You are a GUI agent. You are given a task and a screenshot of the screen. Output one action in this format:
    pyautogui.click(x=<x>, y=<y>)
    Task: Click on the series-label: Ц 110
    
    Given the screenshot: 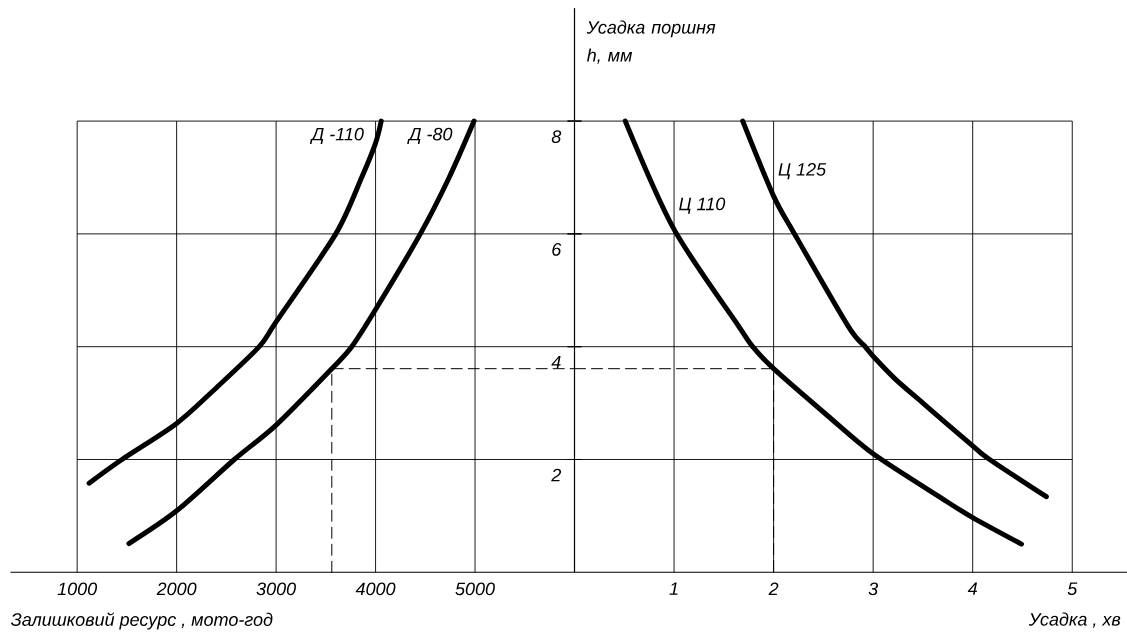 What is the action you would take?
    pyautogui.click(x=702, y=205)
    